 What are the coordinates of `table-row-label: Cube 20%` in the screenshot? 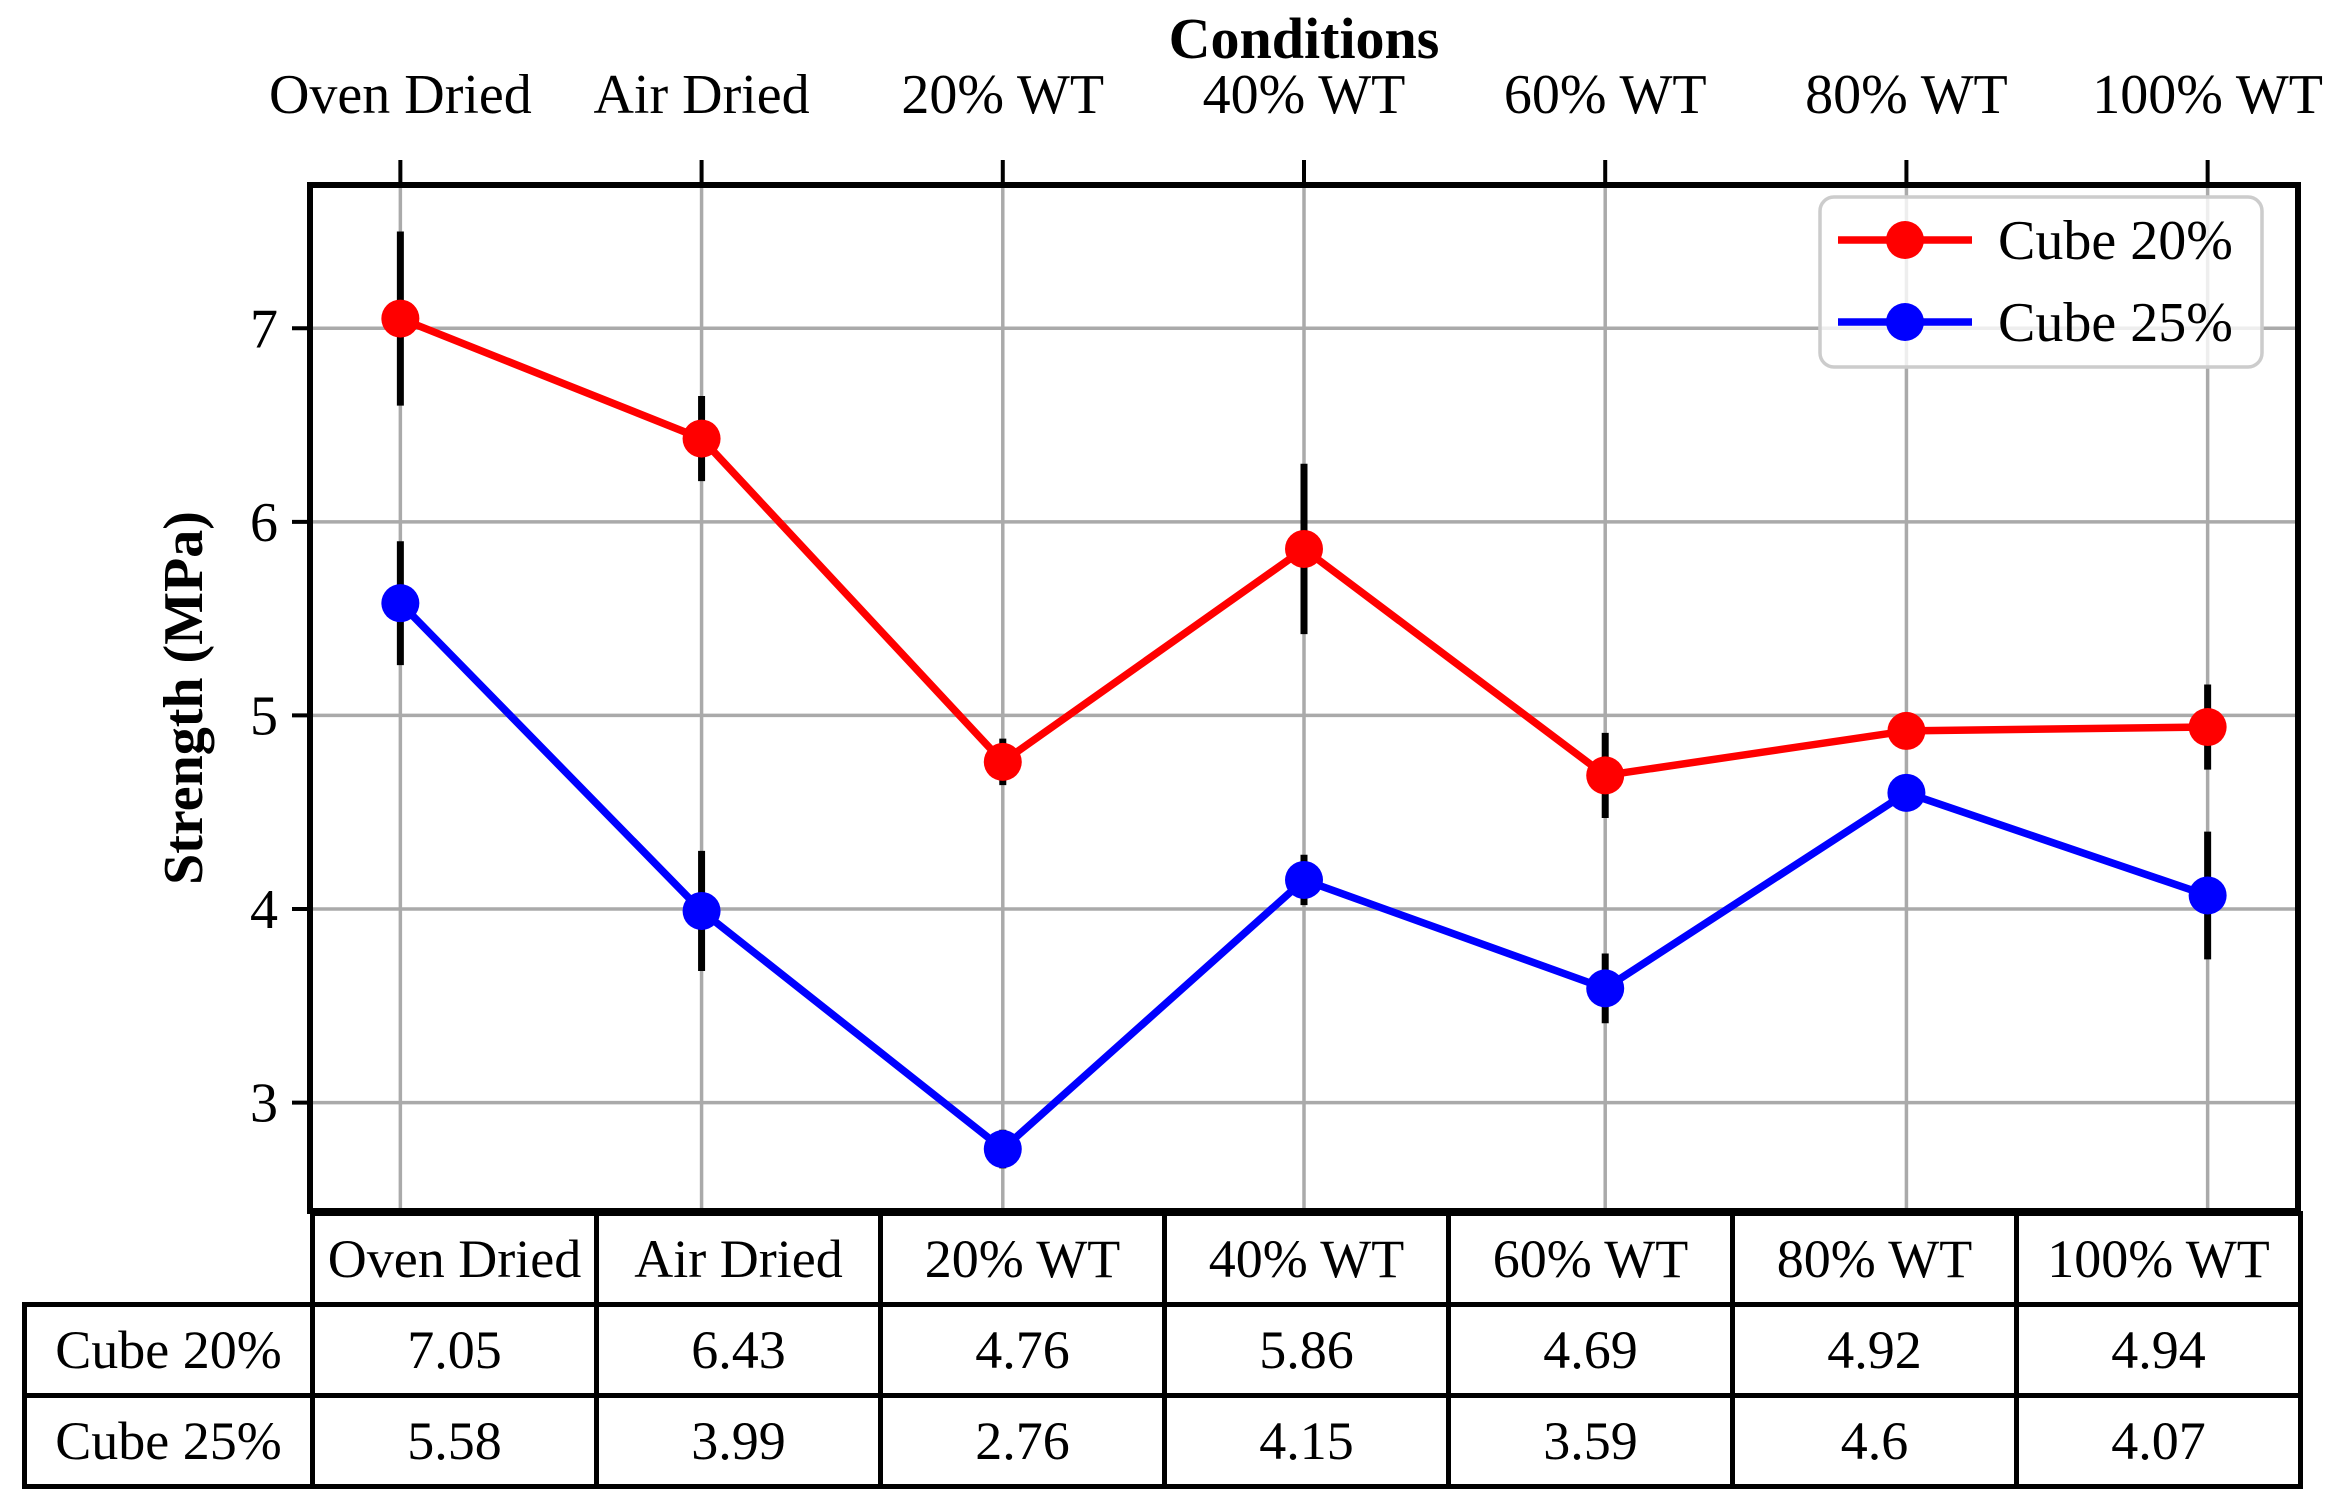 It's located at (168, 1350).